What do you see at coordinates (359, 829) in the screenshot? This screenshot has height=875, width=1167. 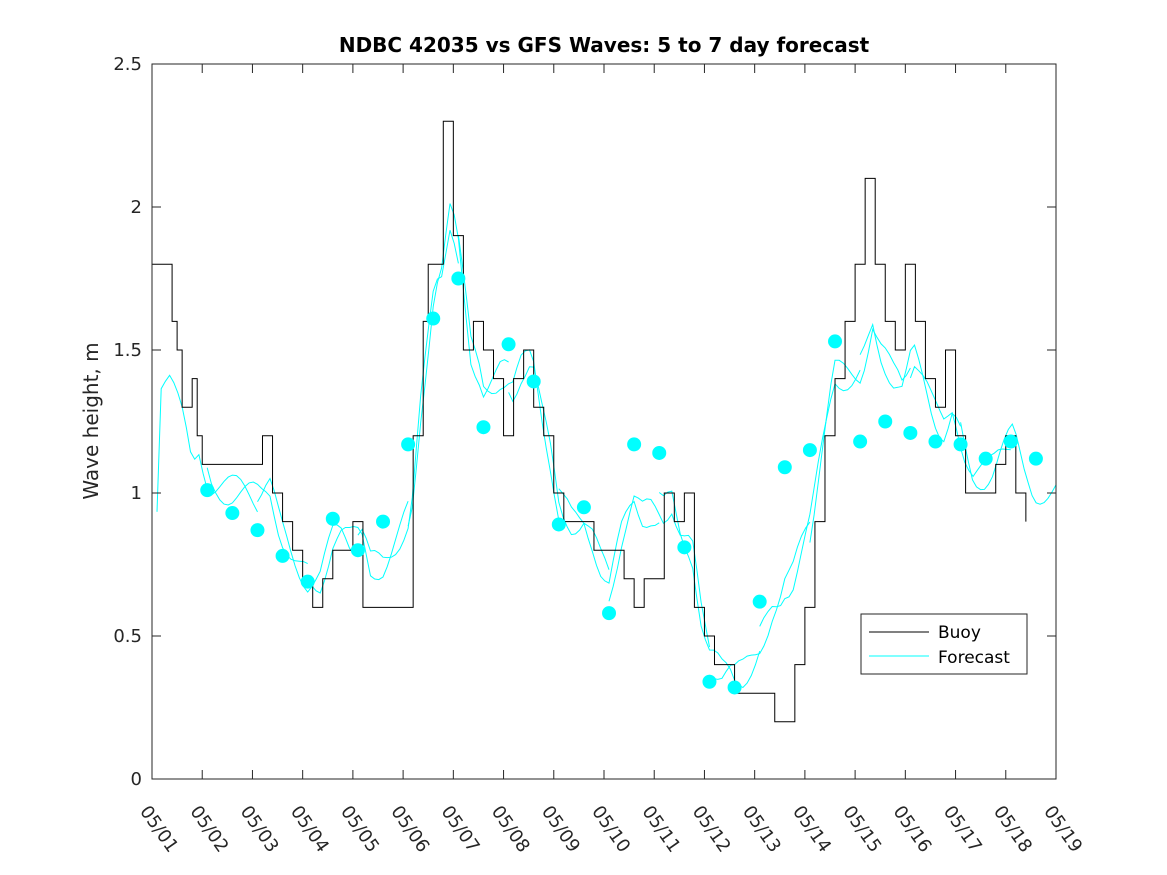 I see `x-tick-label: 05/05` at bounding box center [359, 829].